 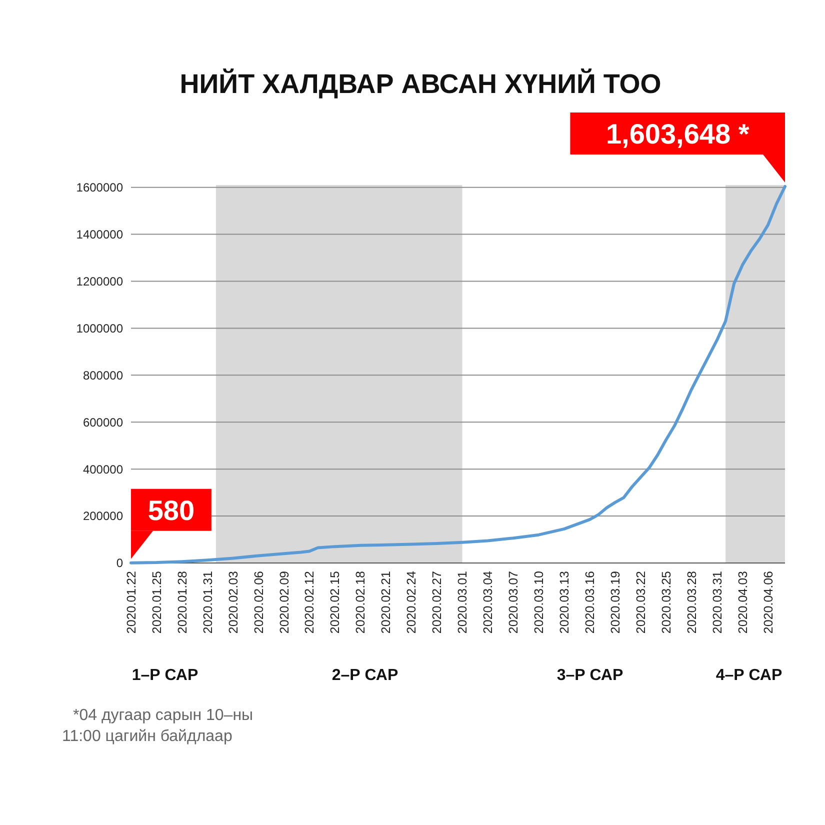 I want to click on y-tick-label: 600000, so click(x=103, y=422).